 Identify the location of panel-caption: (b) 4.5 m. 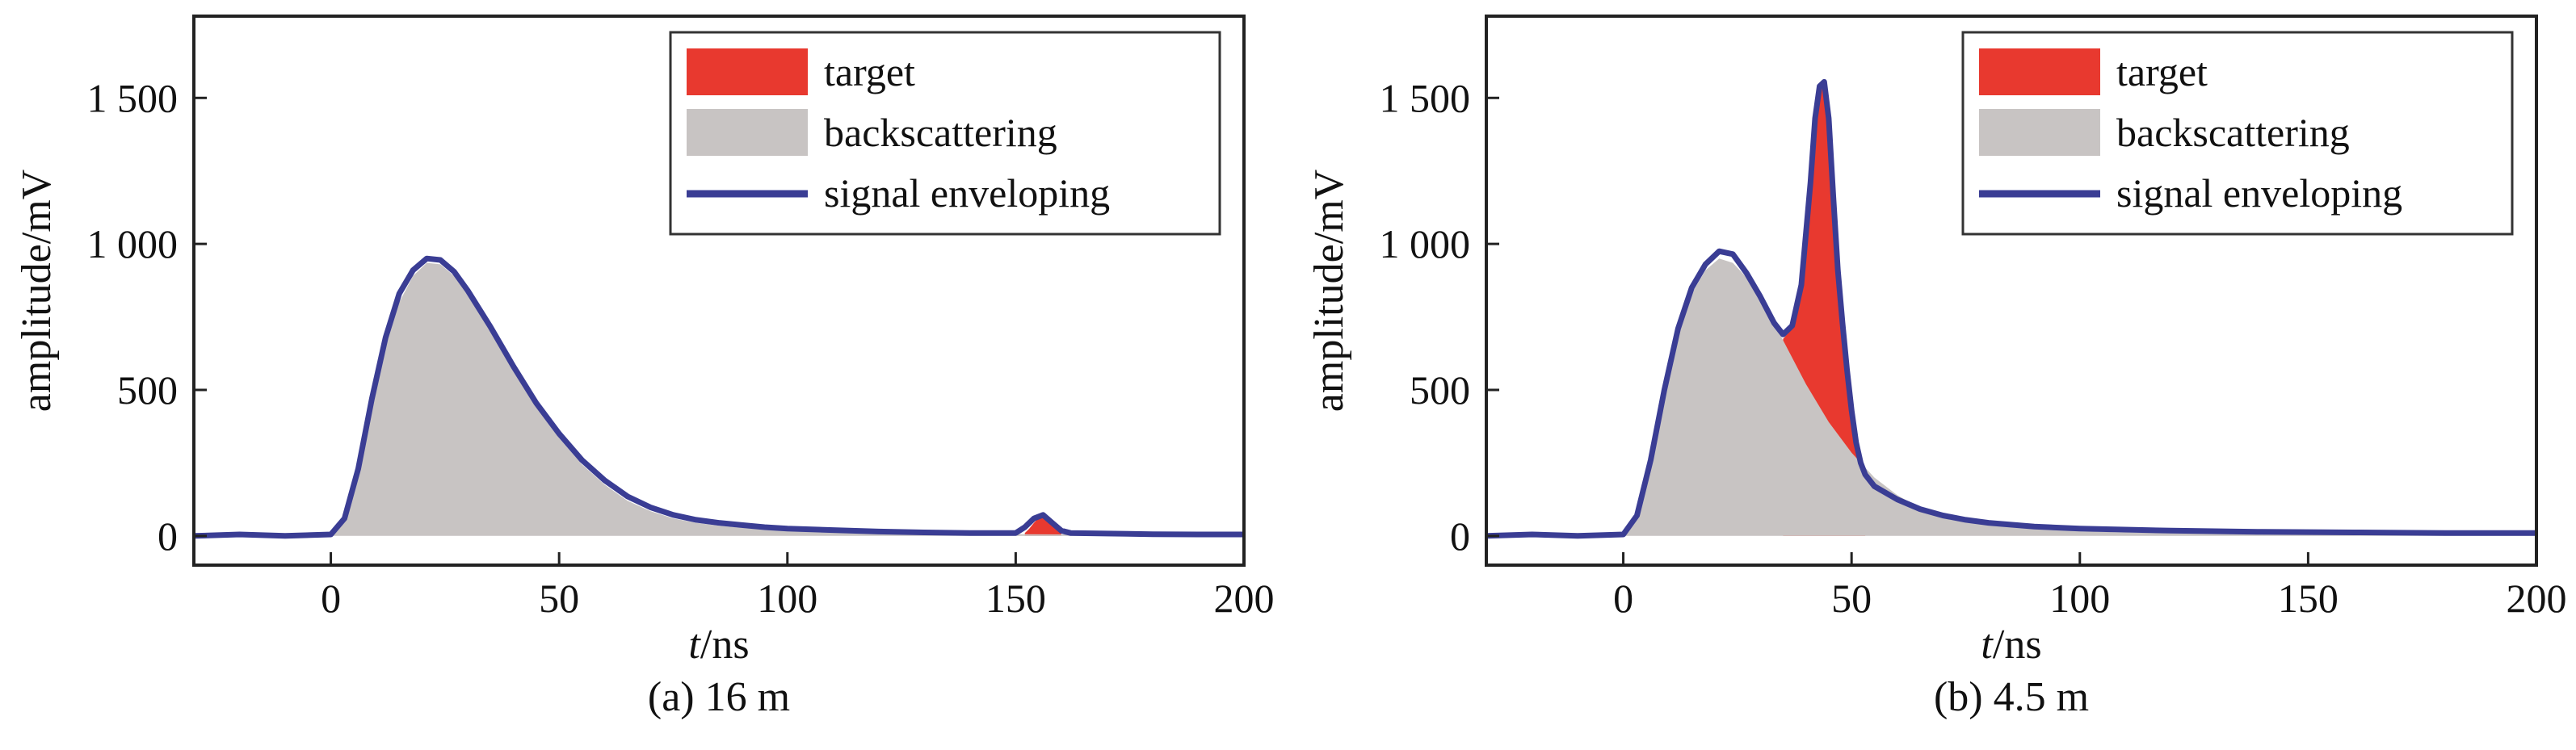
(2011, 697).